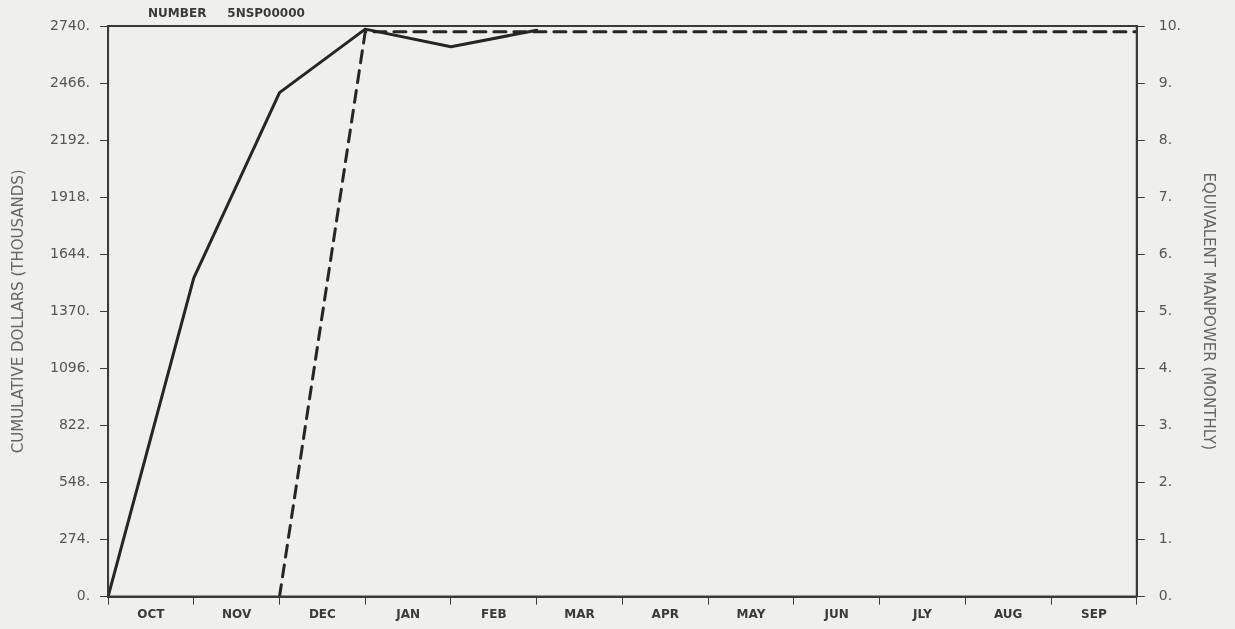 Image resolution: width=1235 pixels, height=629 pixels. I want to click on x-tick-label: OCT, so click(151, 613).